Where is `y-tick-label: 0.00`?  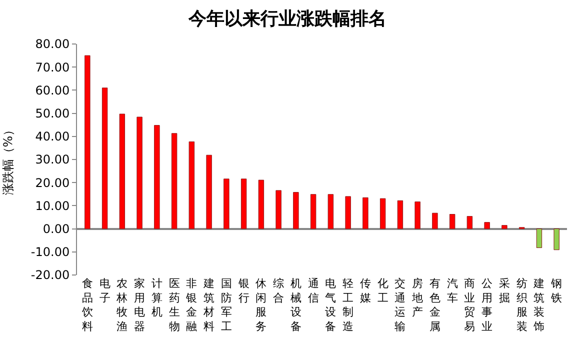
y-tick-label: 0.00 is located at coordinates (56, 229).